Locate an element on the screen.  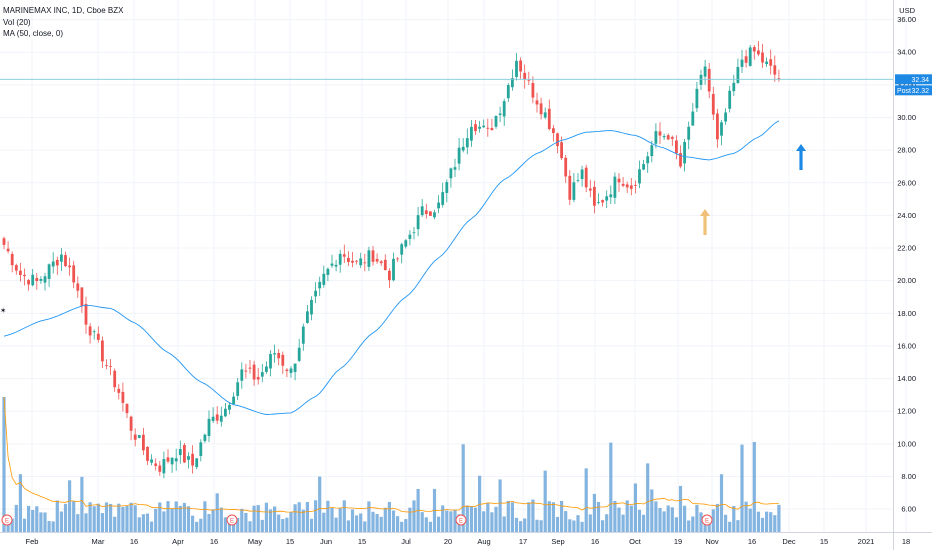
post-price-tag is located at coordinates (913, 90).